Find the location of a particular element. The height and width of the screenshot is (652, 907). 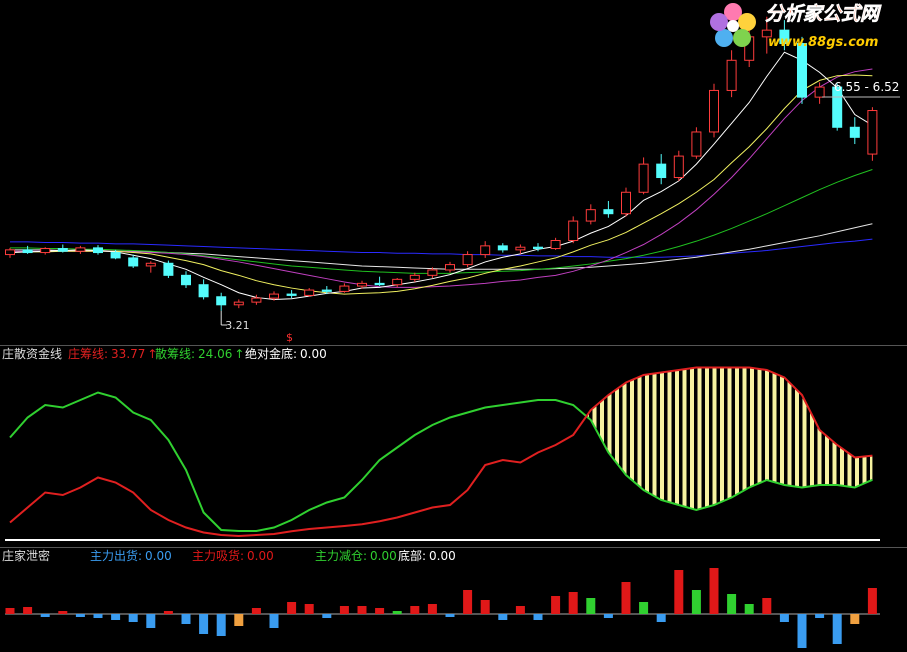

panel-header: 庄散资金线 is located at coordinates (32, 354).